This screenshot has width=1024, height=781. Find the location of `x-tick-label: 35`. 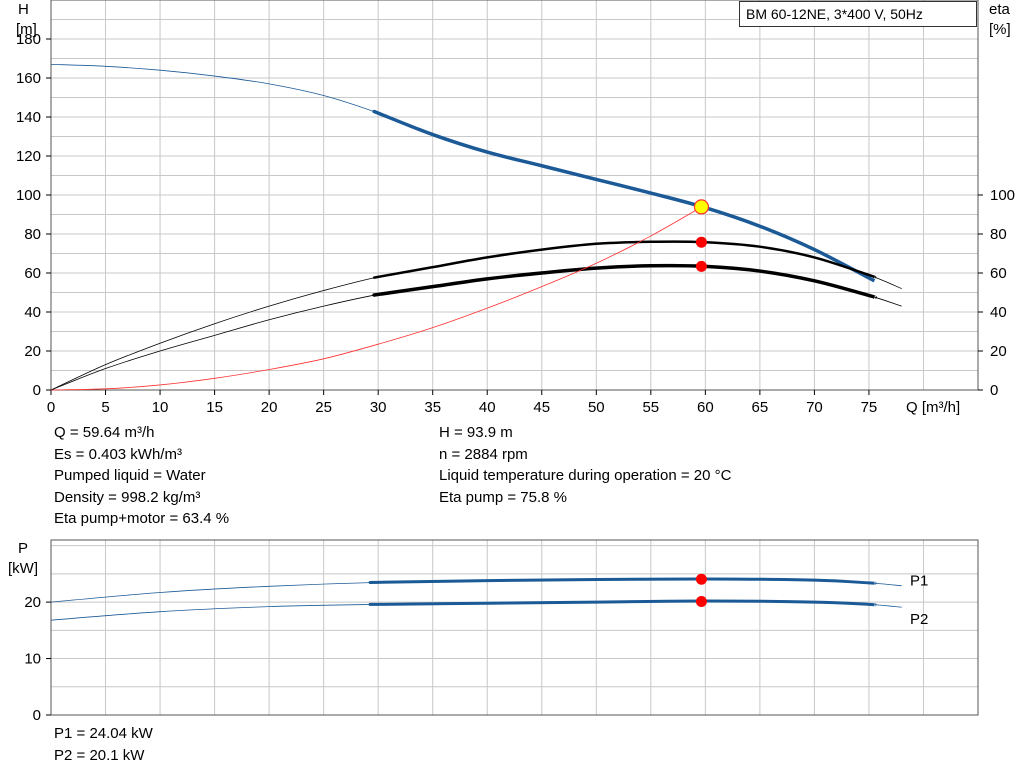

x-tick-label: 35 is located at coordinates (432, 407).